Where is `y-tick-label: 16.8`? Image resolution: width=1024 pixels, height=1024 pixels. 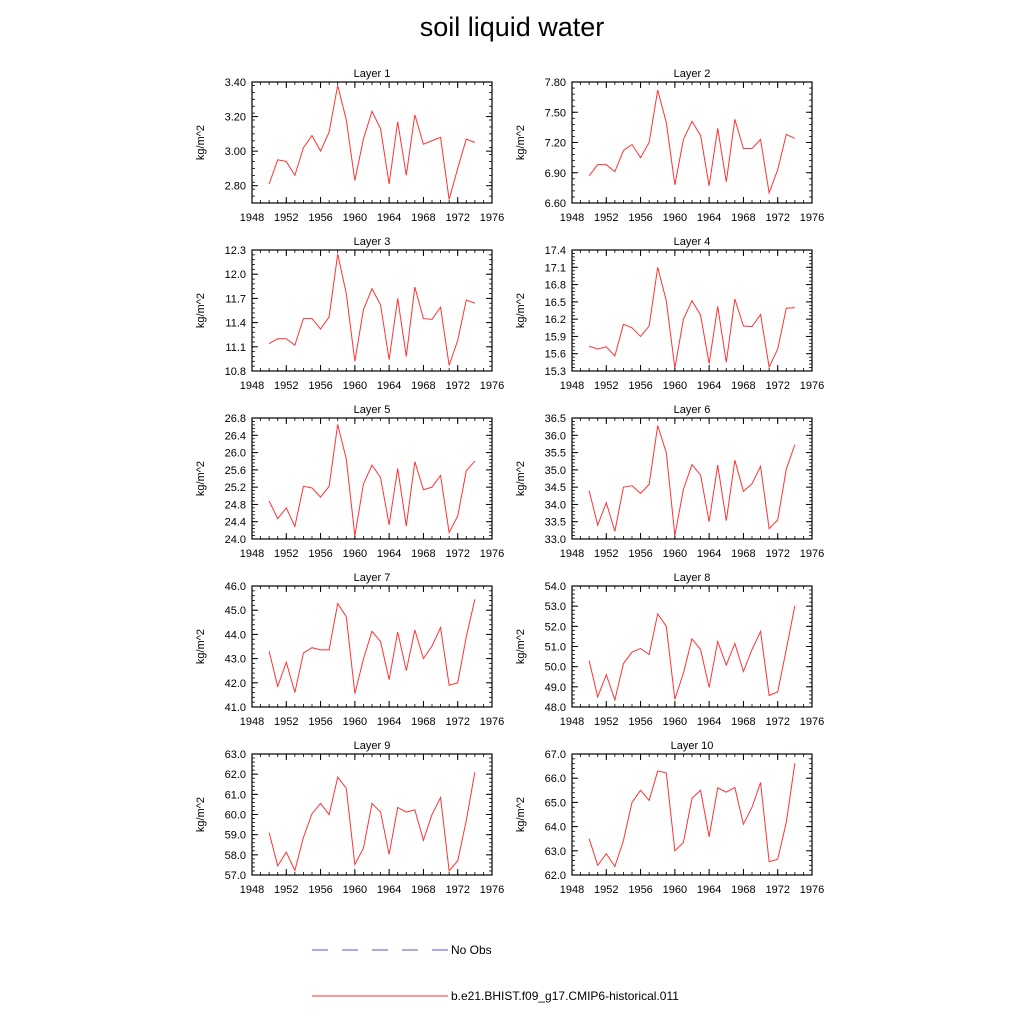
y-tick-label: 16.8 is located at coordinates (555, 286).